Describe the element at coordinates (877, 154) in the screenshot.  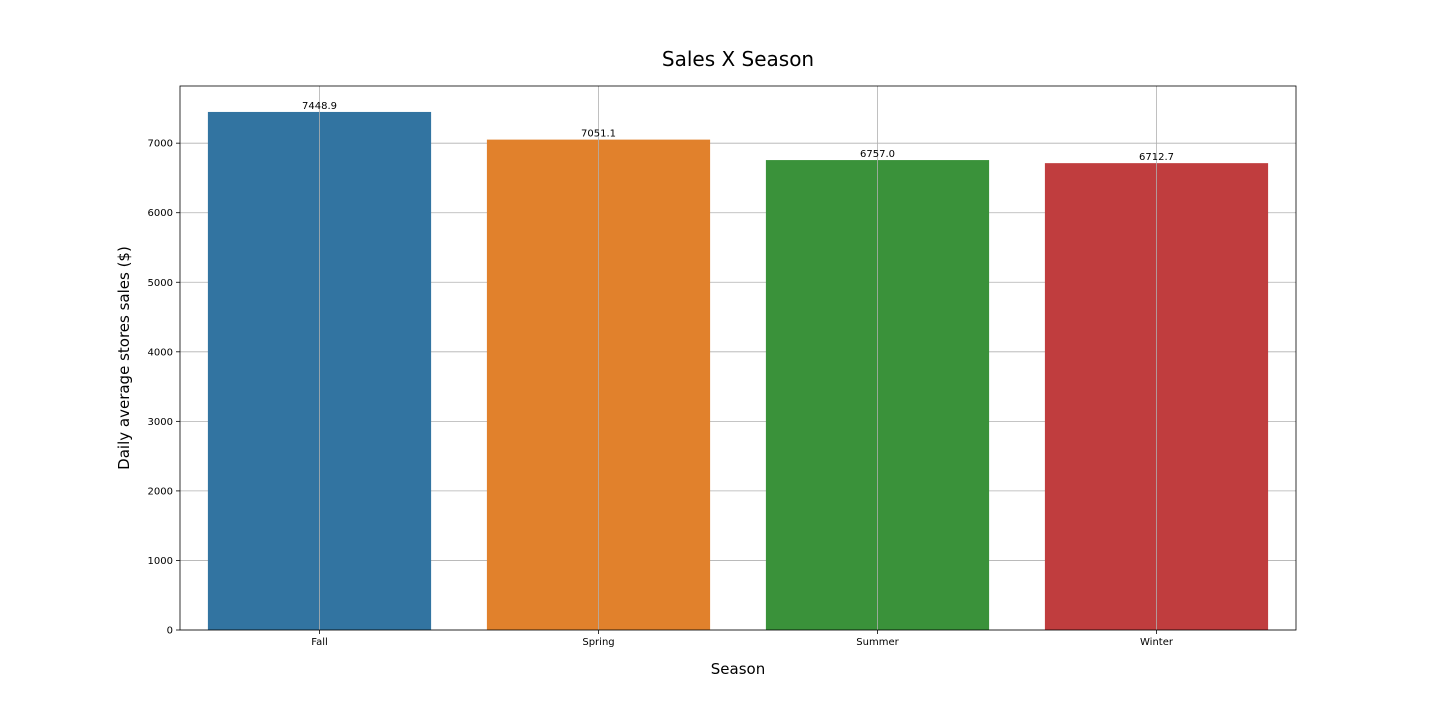
I see `data-label-summer: 6757.0` at that location.